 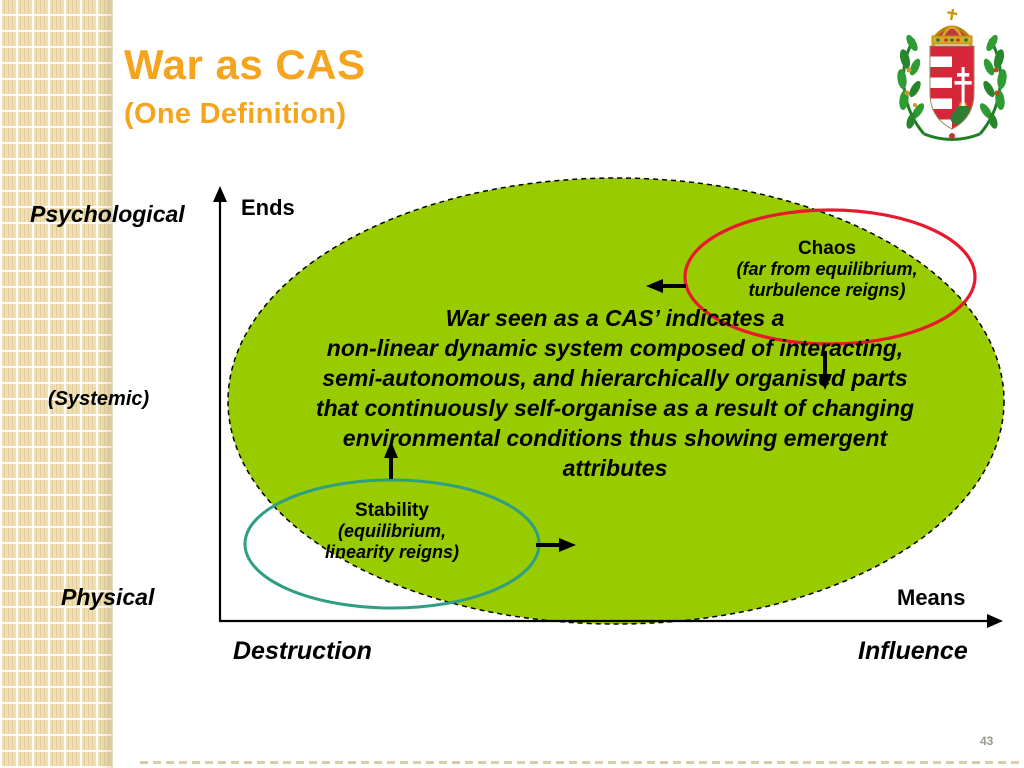 What do you see at coordinates (56, 384) in the screenshot?
I see `sidebar-texture` at bounding box center [56, 384].